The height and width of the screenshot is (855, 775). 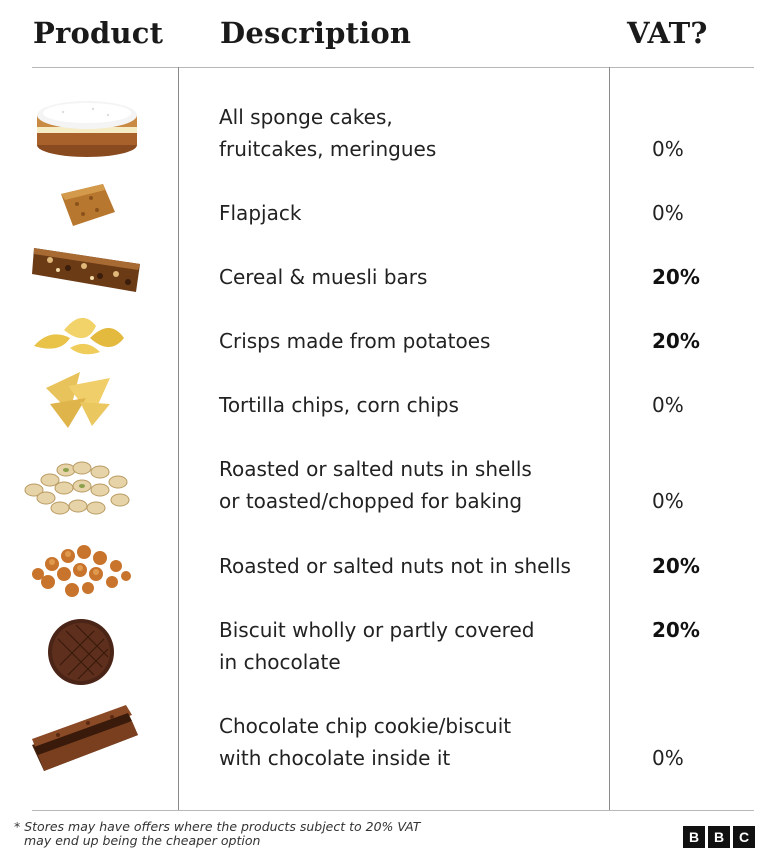 I want to click on vat-column-header: VAT?, so click(x=667, y=33).